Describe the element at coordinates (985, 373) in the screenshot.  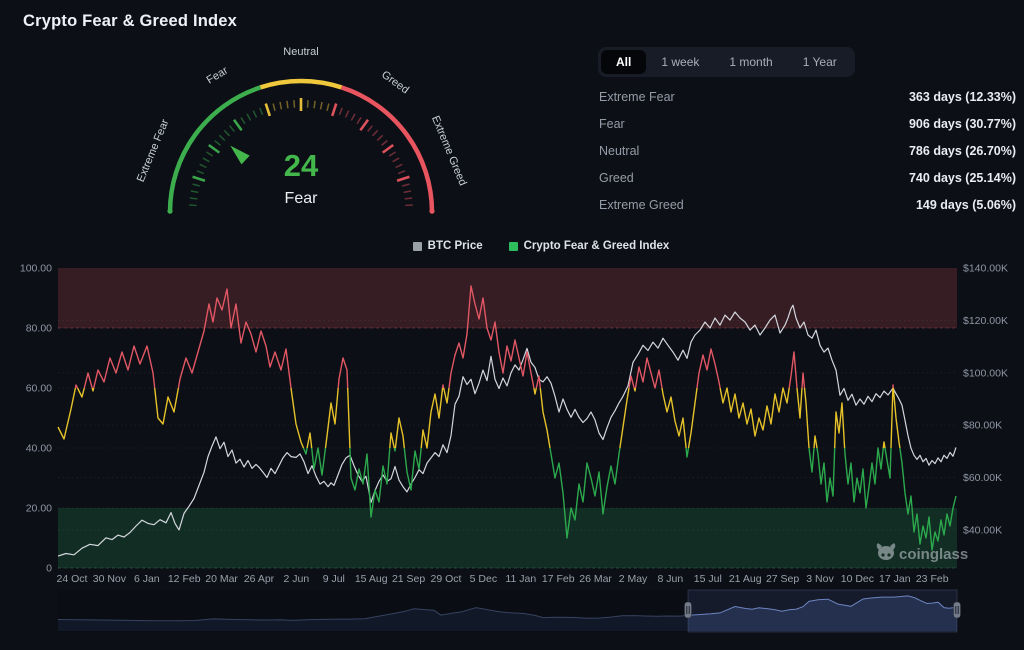
I see `right-axis-tick: $100.00K` at that location.